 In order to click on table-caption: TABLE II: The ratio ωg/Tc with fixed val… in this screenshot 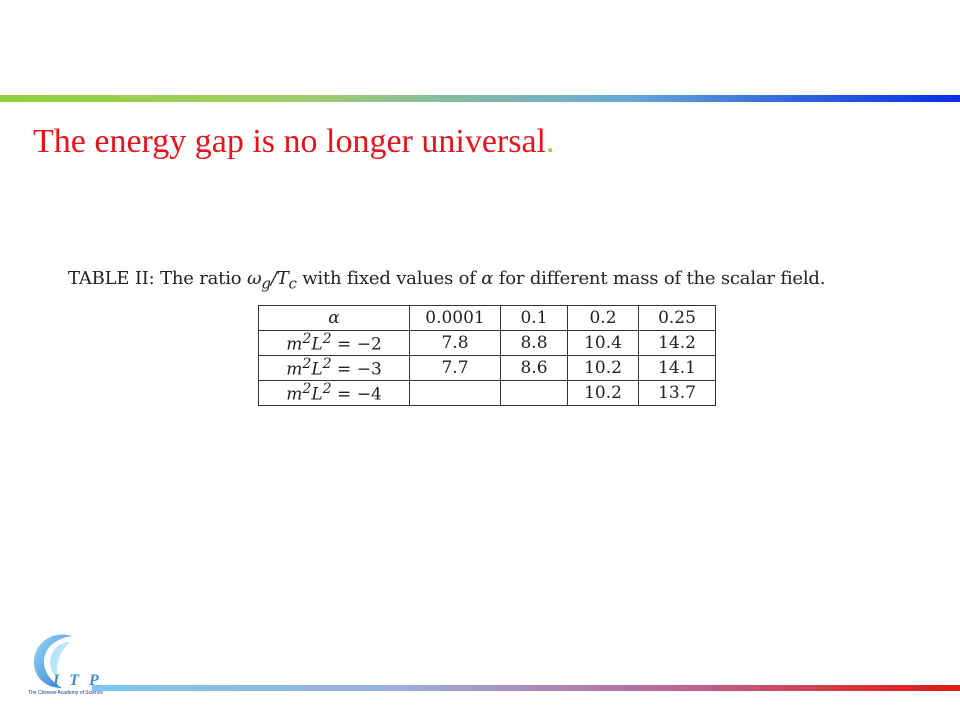, I will do `click(446, 280)`.